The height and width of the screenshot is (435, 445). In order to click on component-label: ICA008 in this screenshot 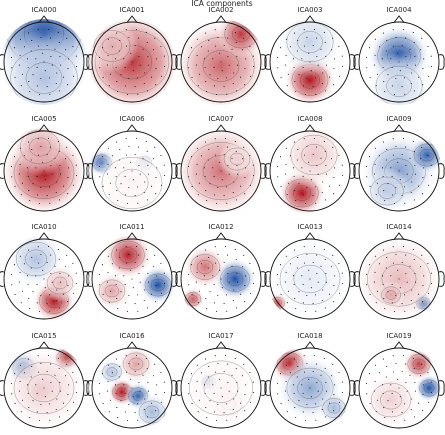, I will do `click(309, 119)`.